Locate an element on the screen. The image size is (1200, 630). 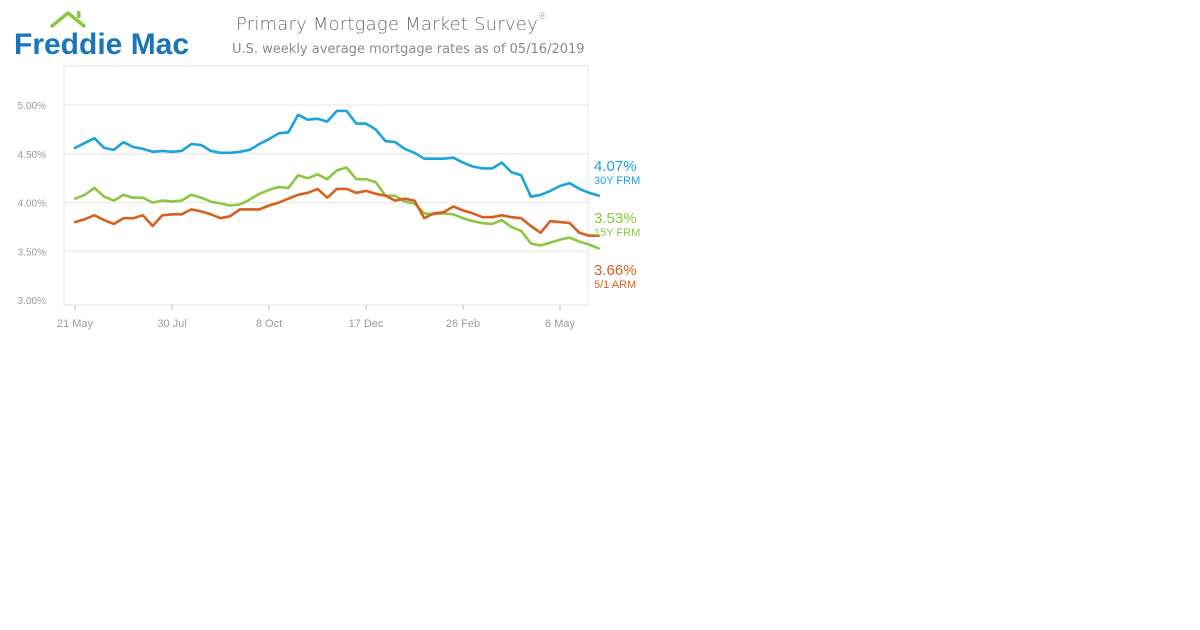
series-lines is located at coordinates (337, 179).